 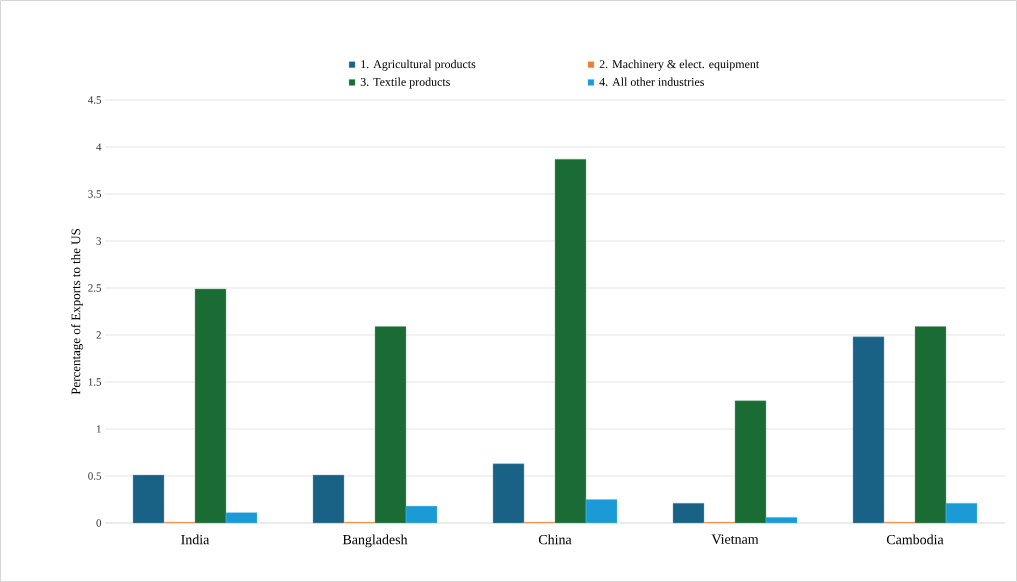 What do you see at coordinates (95, 288) in the screenshot?
I see `y-tick-label: 2.5` at bounding box center [95, 288].